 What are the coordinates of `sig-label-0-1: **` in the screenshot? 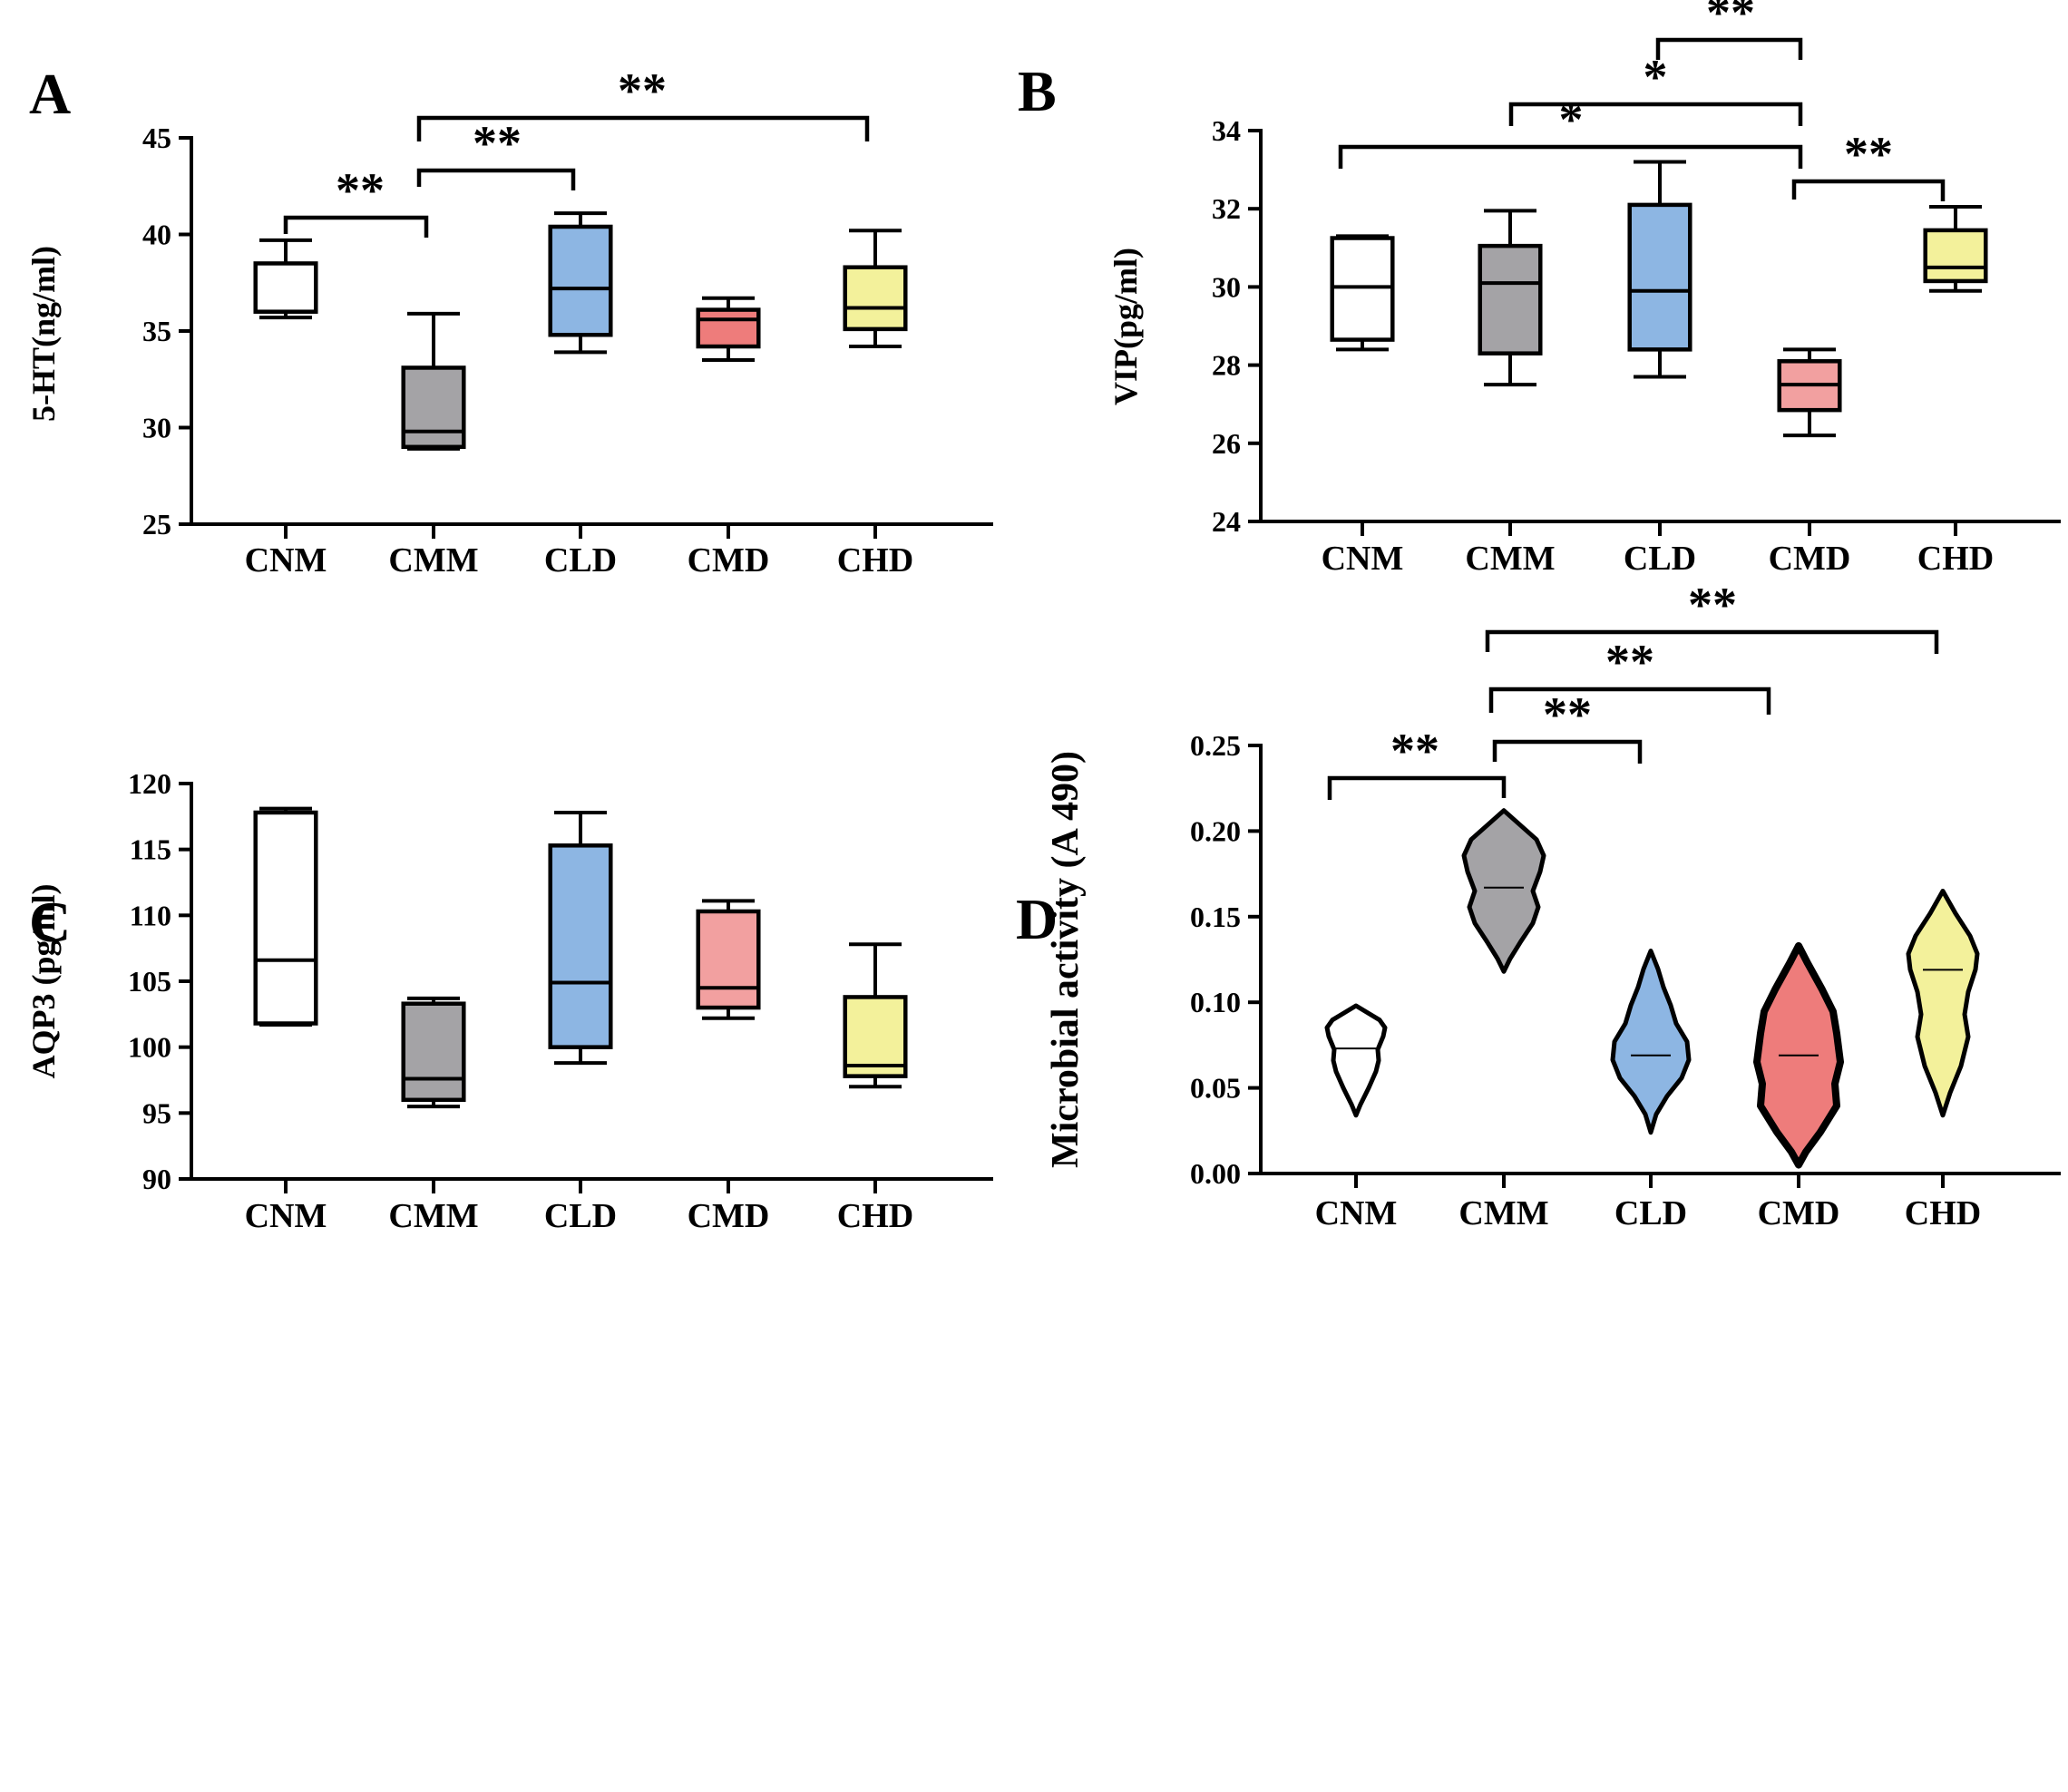 It's located at (497, 143).